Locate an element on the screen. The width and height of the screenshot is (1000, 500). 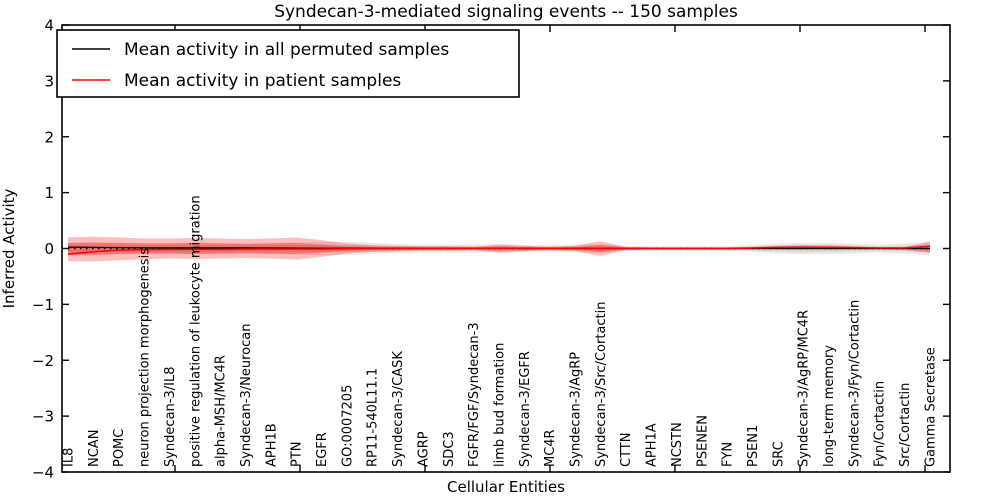
x-axis-label: Cellular Entities is located at coordinates (506, 487).